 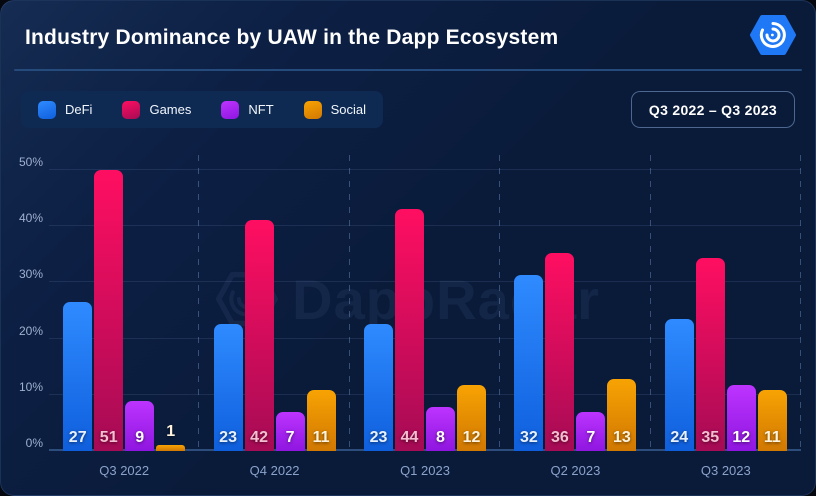 I want to click on legend-item-games: Games, so click(x=157, y=109).